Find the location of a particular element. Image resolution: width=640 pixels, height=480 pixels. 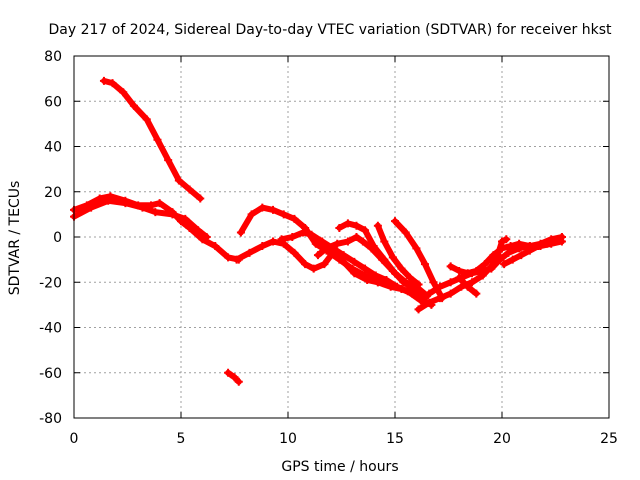

y-tick-label: 80 is located at coordinates (53, 57).